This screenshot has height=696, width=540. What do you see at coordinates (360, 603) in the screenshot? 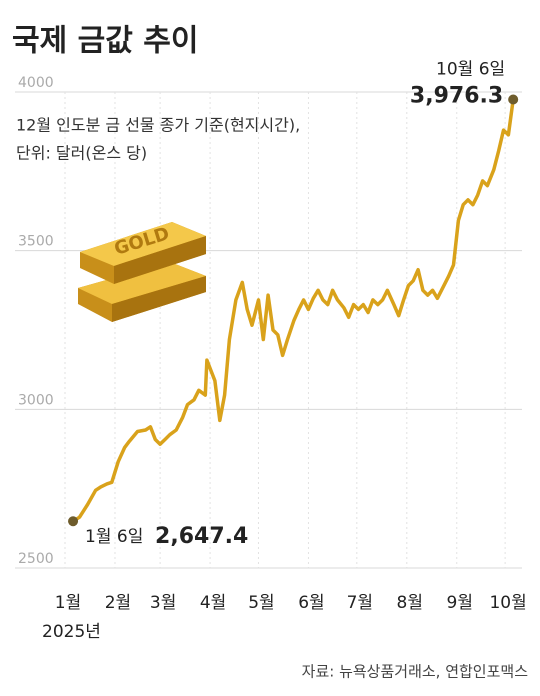
I see `x-tick-label: 7월` at bounding box center [360, 603].